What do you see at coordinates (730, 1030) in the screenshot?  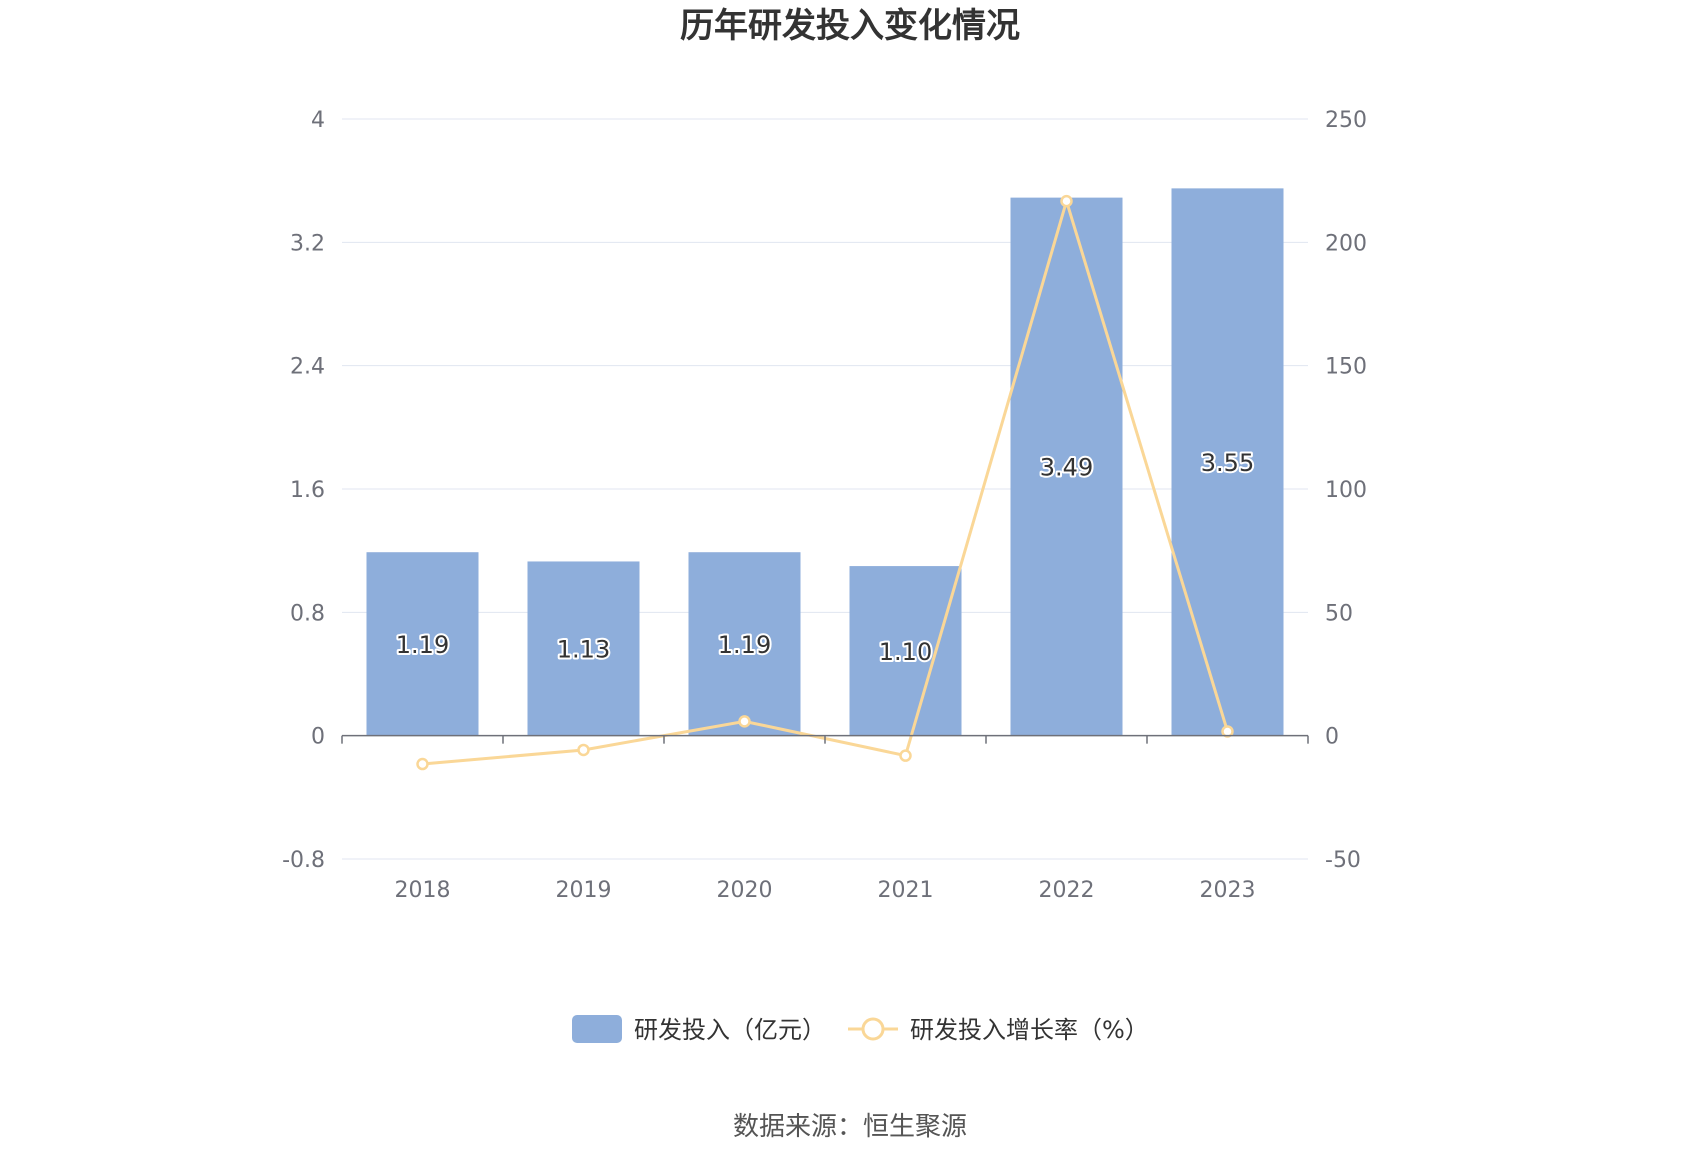 I see `legend-label-bar: 研发投入（亿元）` at bounding box center [730, 1030].